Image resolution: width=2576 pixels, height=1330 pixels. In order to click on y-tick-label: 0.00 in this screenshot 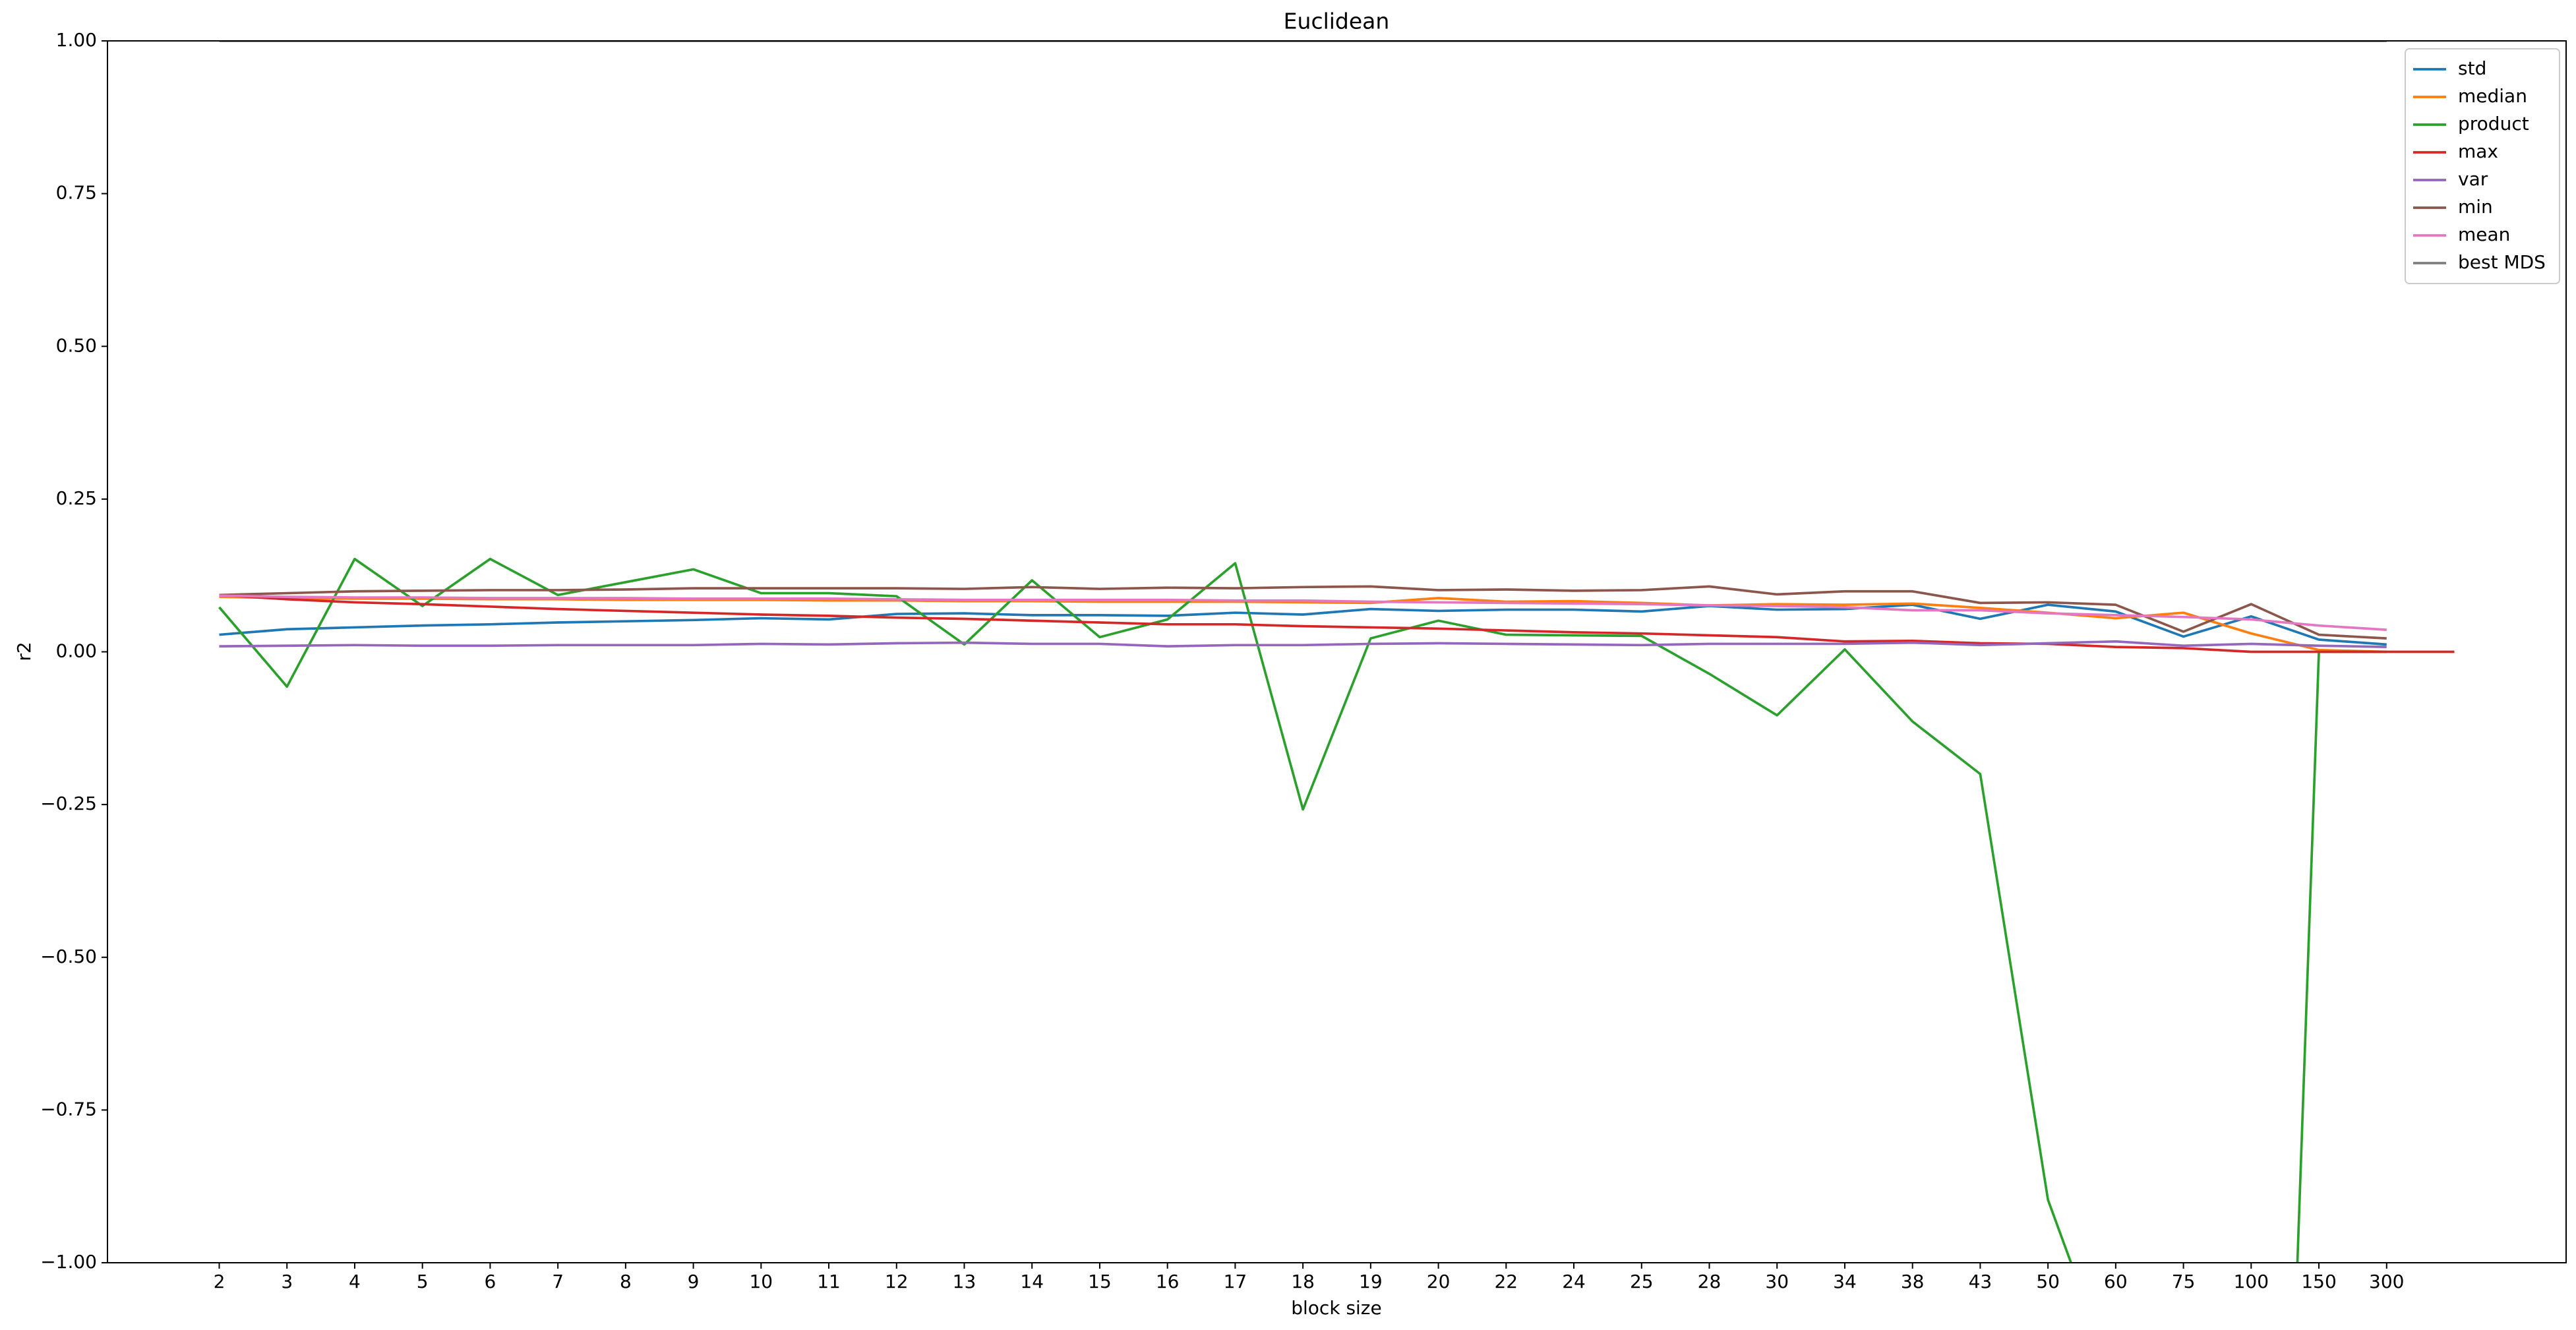, I will do `click(76, 651)`.